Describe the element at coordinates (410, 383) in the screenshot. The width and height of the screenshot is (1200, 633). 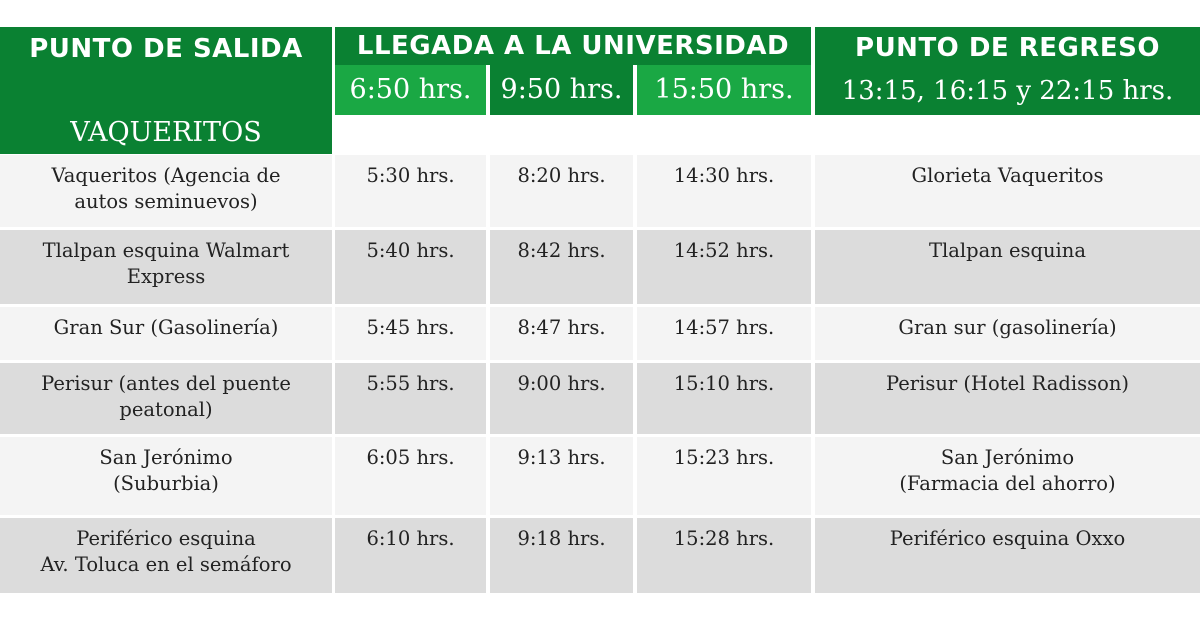
I see `departure-time: 5:55 hrs.` at that location.